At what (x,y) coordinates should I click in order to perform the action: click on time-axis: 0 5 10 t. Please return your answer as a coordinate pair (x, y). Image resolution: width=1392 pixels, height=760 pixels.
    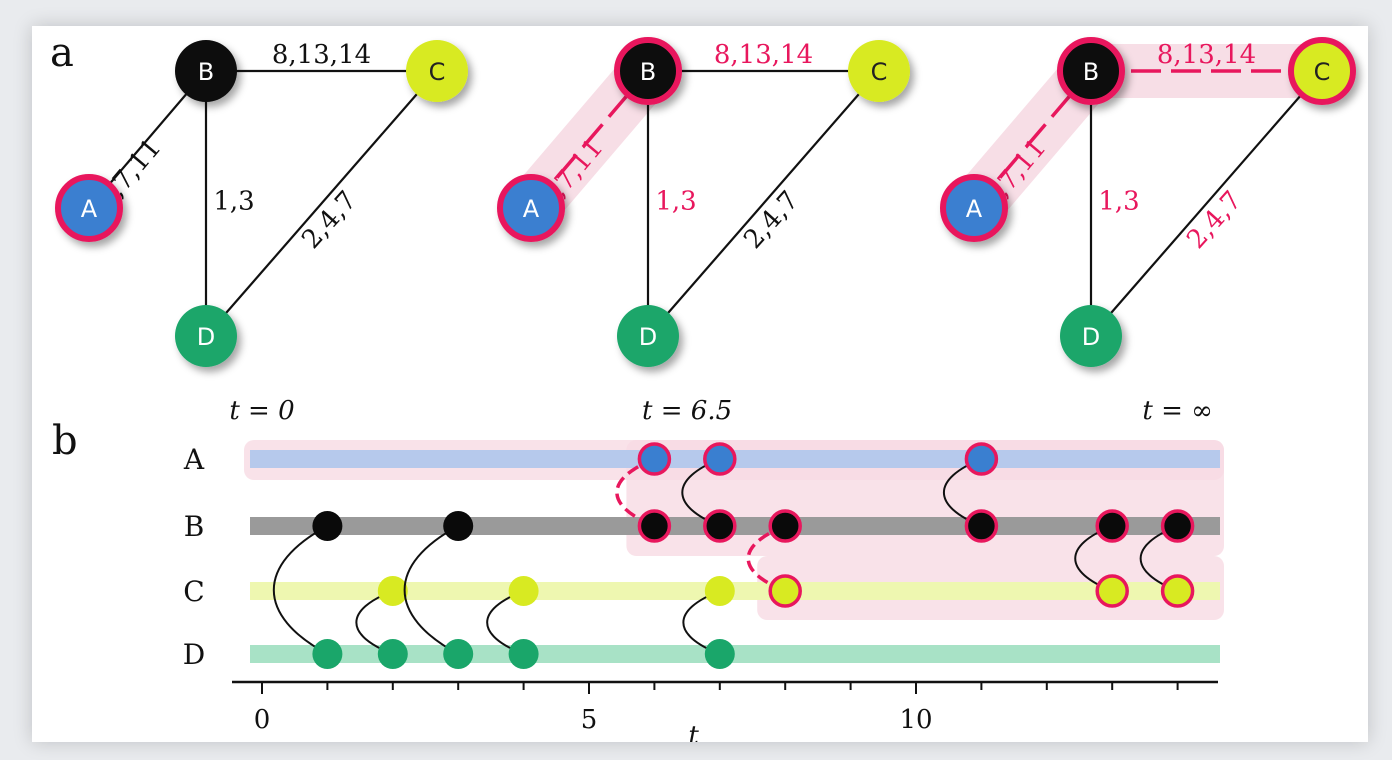
    Looking at the image, I should click on (725, 711).